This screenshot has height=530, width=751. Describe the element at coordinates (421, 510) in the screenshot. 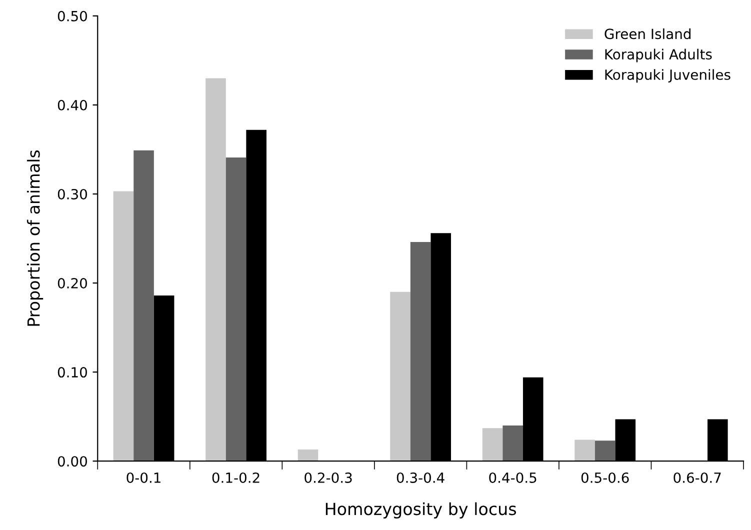

I see `x-axis-title: Homozygosity by locus` at that location.